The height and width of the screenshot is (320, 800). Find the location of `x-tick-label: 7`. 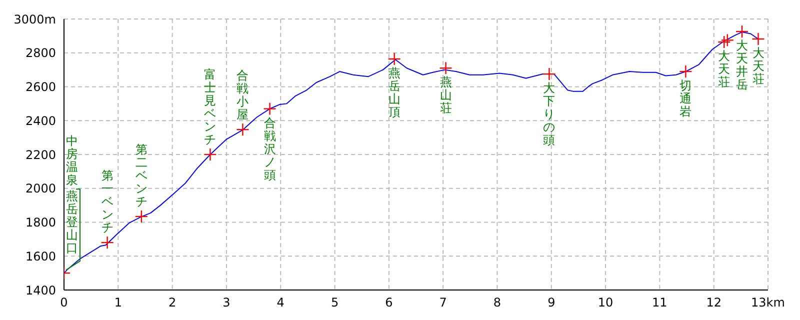

x-tick-label: 7 is located at coordinates (443, 303).